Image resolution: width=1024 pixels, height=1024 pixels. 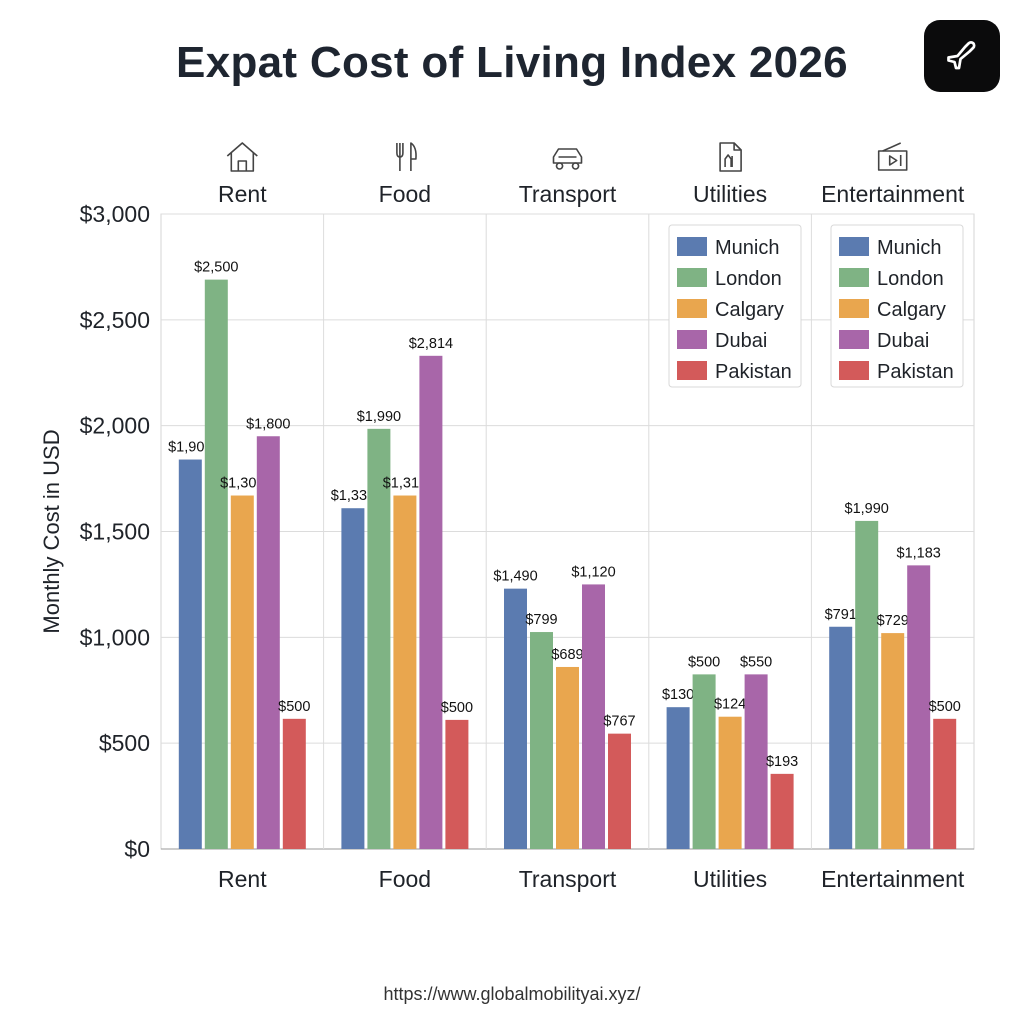 What do you see at coordinates (242, 879) in the screenshot?
I see `x-tick-label: Rent` at bounding box center [242, 879].